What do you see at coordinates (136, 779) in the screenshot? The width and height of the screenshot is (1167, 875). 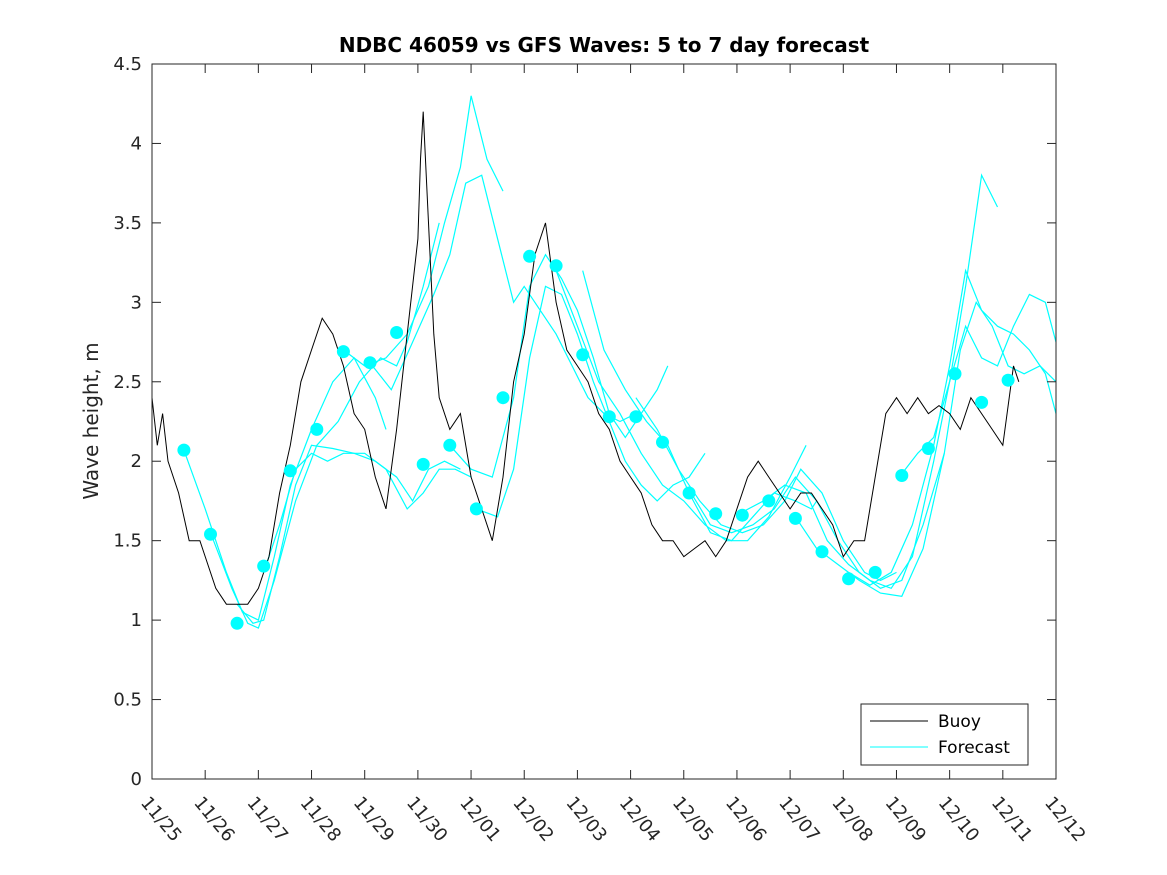 I see `y-tick-label: 0` at bounding box center [136, 779].